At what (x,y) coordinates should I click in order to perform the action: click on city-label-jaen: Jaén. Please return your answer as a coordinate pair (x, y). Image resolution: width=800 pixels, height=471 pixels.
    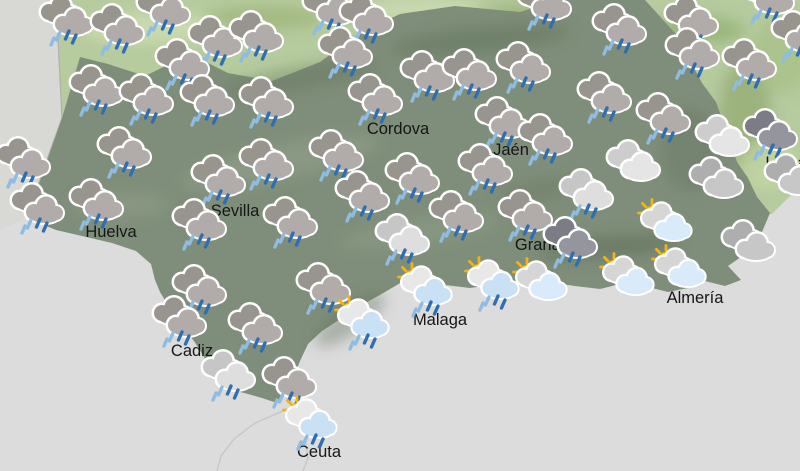
    Looking at the image, I should click on (511, 150).